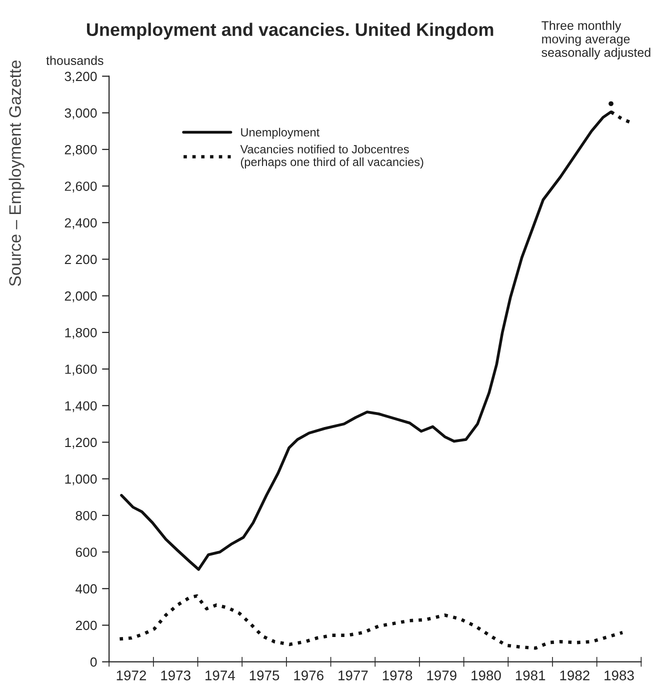 Image resolution: width=661 pixels, height=693 pixels. Describe the element at coordinates (332, 156) in the screenshot. I see `legend-label: Vacancies notified to Jobcentres (perhaps one third of all vacancies)` at that location.